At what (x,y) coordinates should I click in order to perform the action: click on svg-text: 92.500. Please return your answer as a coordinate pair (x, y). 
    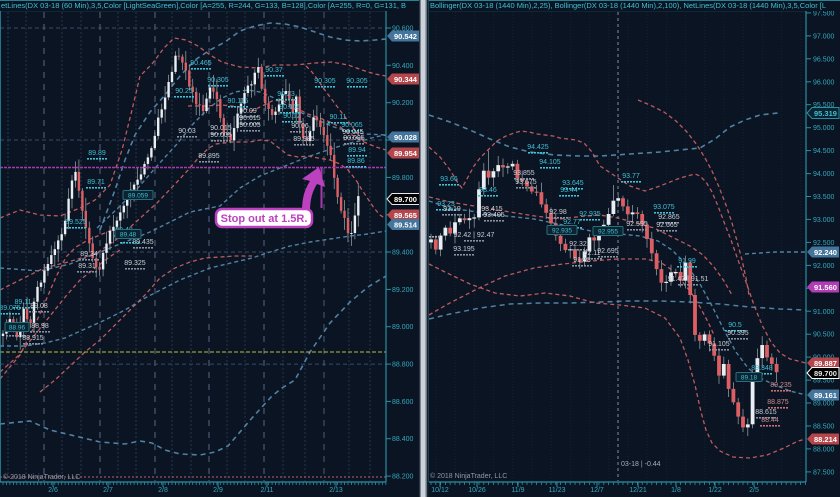
    Looking at the image, I should click on (824, 243).